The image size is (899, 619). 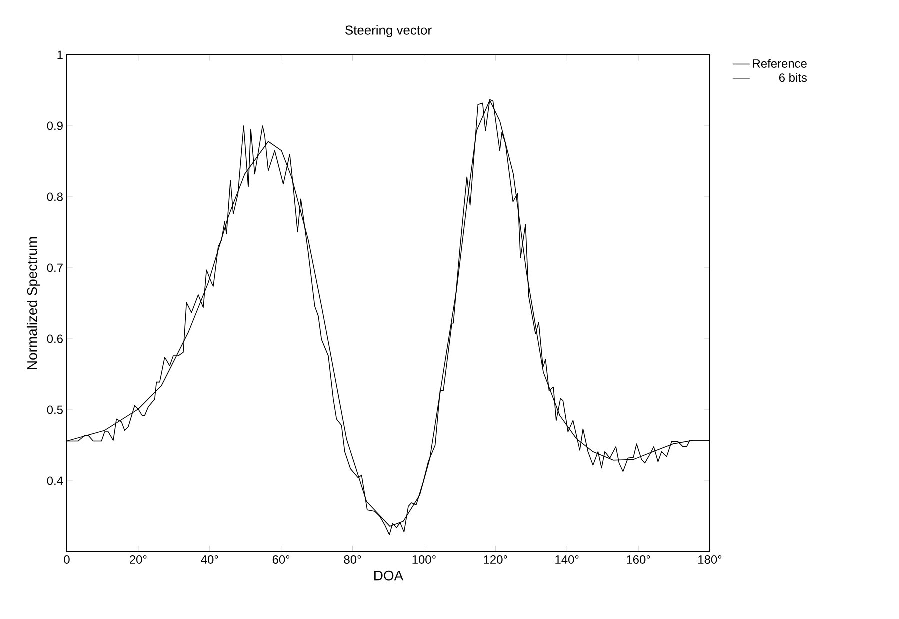 I want to click on y-tick-label: 0.8, so click(x=55, y=197).